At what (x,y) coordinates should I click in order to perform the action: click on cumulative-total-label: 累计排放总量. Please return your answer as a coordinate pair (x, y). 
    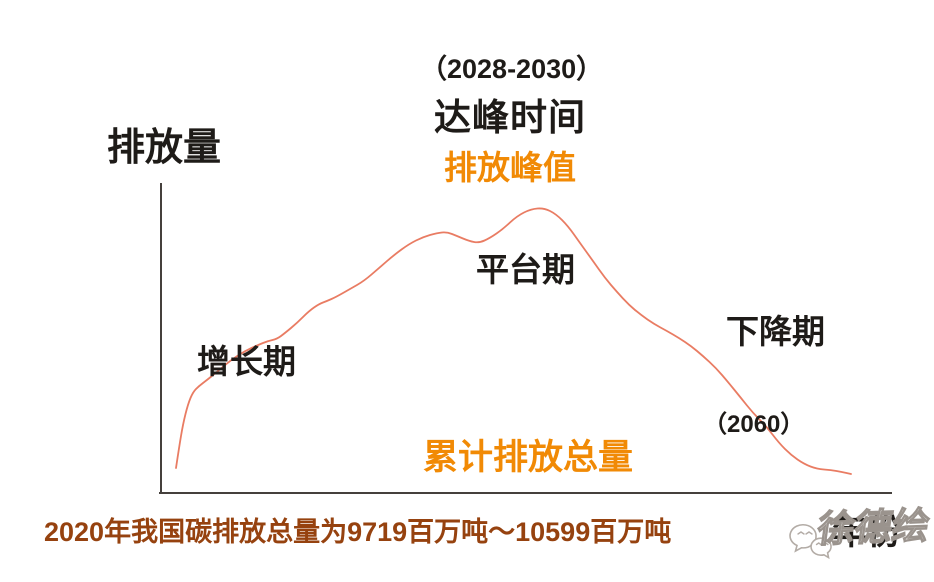
    Looking at the image, I should click on (528, 457).